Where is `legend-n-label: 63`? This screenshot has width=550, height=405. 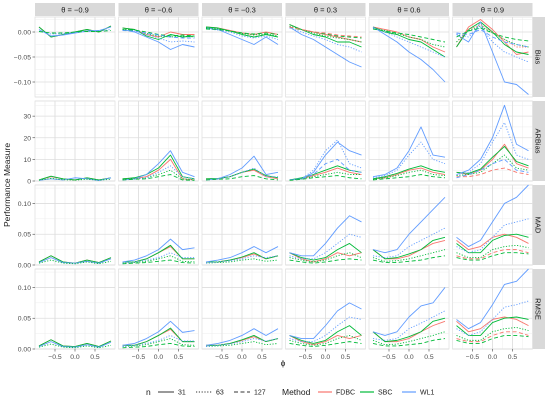 legend-n-label: 63 is located at coordinates (220, 393).